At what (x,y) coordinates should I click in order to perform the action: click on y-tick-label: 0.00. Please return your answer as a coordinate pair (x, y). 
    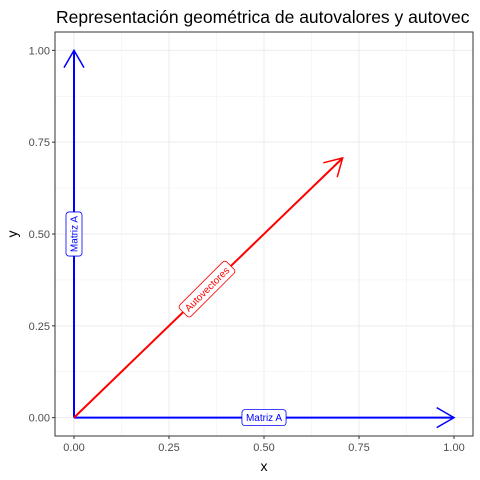
    Looking at the image, I should click on (39, 419).